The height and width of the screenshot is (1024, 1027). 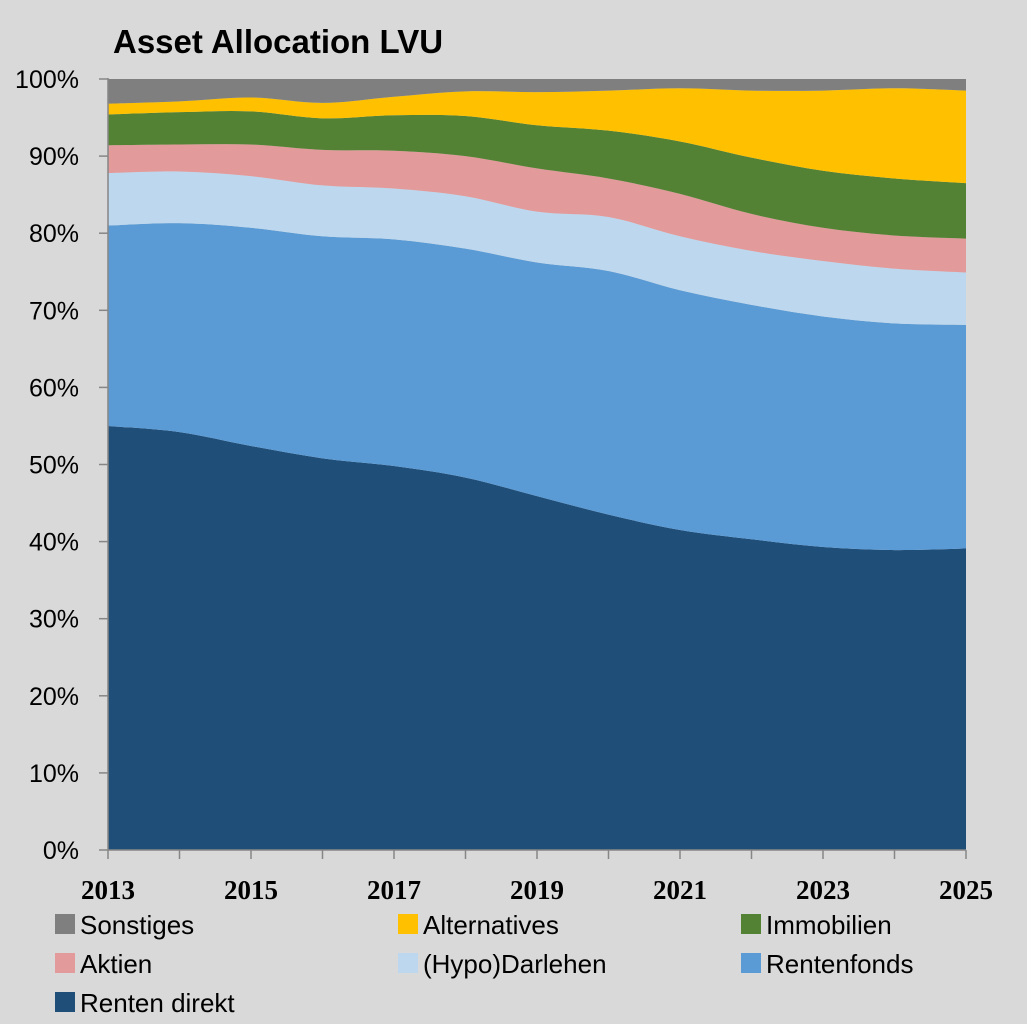 I want to click on area-aktien, so click(x=537, y=208).